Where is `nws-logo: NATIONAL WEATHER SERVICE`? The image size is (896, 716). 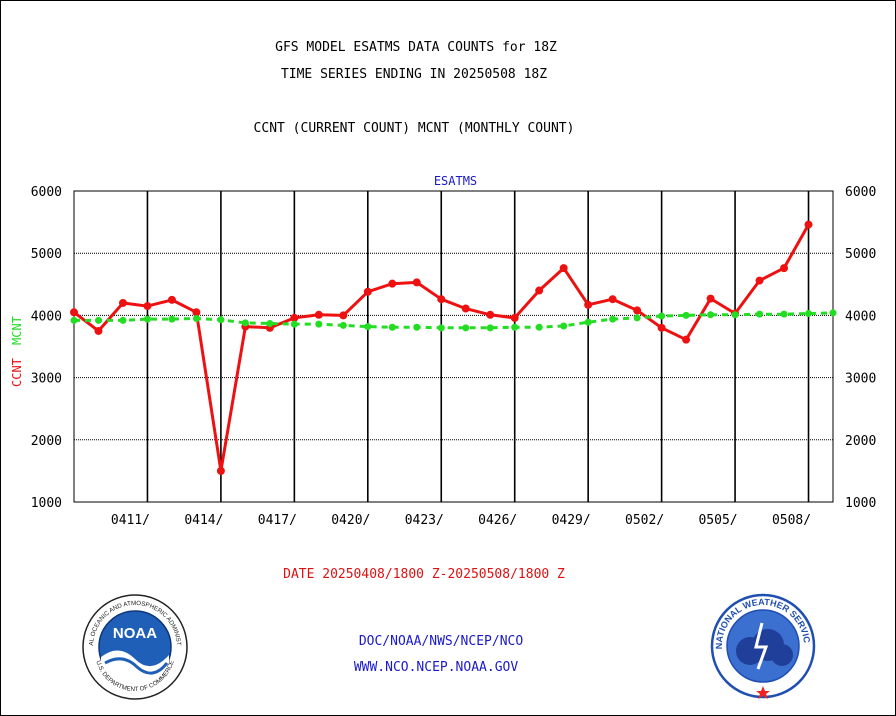
nws-logo: NATIONAL WEATHER SERVICE is located at coordinates (763, 646).